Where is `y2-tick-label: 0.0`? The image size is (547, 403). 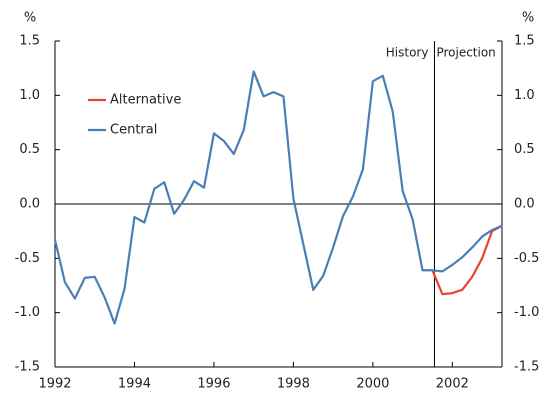 y2-tick-label: 0.0 is located at coordinates (524, 204).